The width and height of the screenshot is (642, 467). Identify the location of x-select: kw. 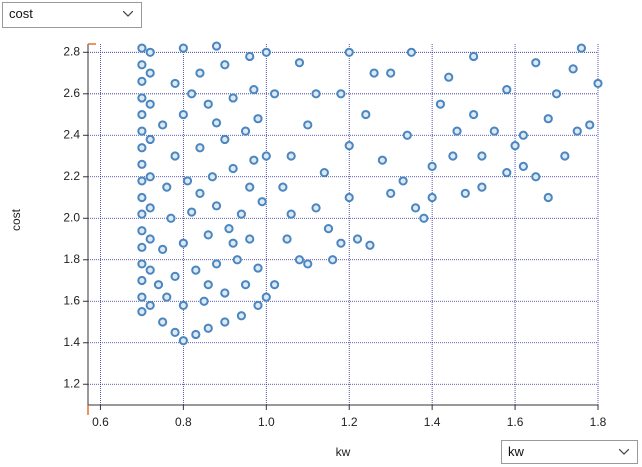
(569, 452).